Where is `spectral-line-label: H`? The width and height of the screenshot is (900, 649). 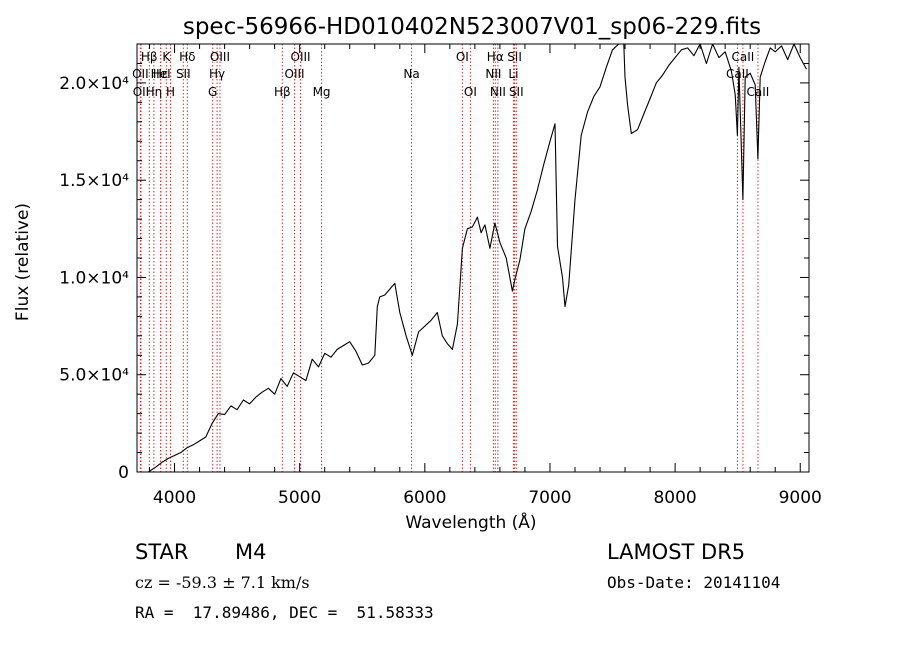
spectral-line-label: H is located at coordinates (170, 92).